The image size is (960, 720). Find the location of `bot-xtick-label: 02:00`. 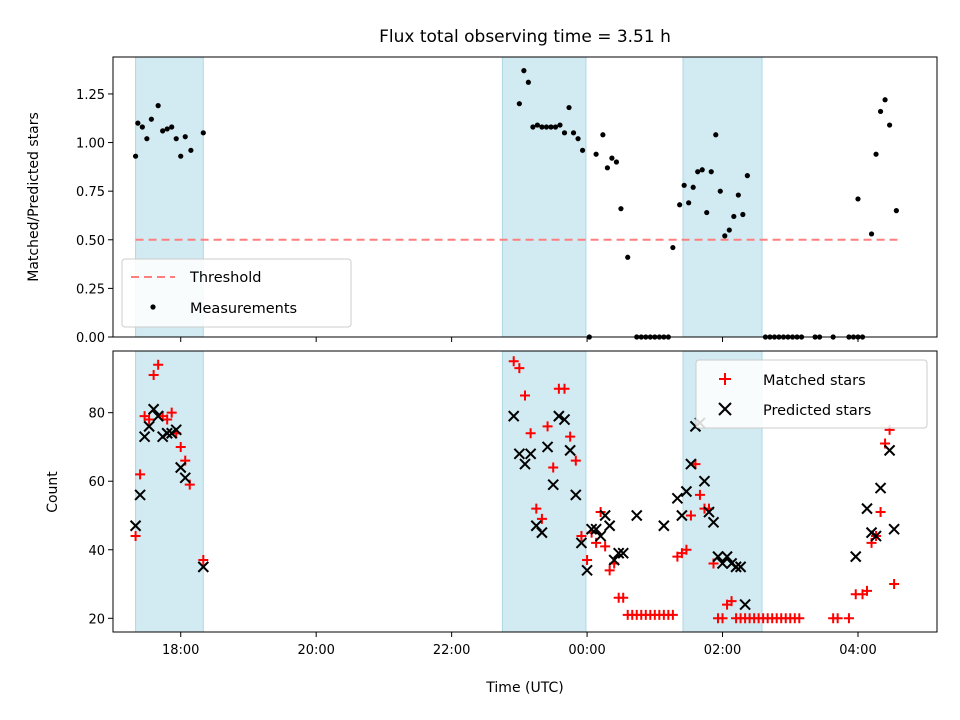

bot-xtick-label: 02:00 is located at coordinates (722, 650).